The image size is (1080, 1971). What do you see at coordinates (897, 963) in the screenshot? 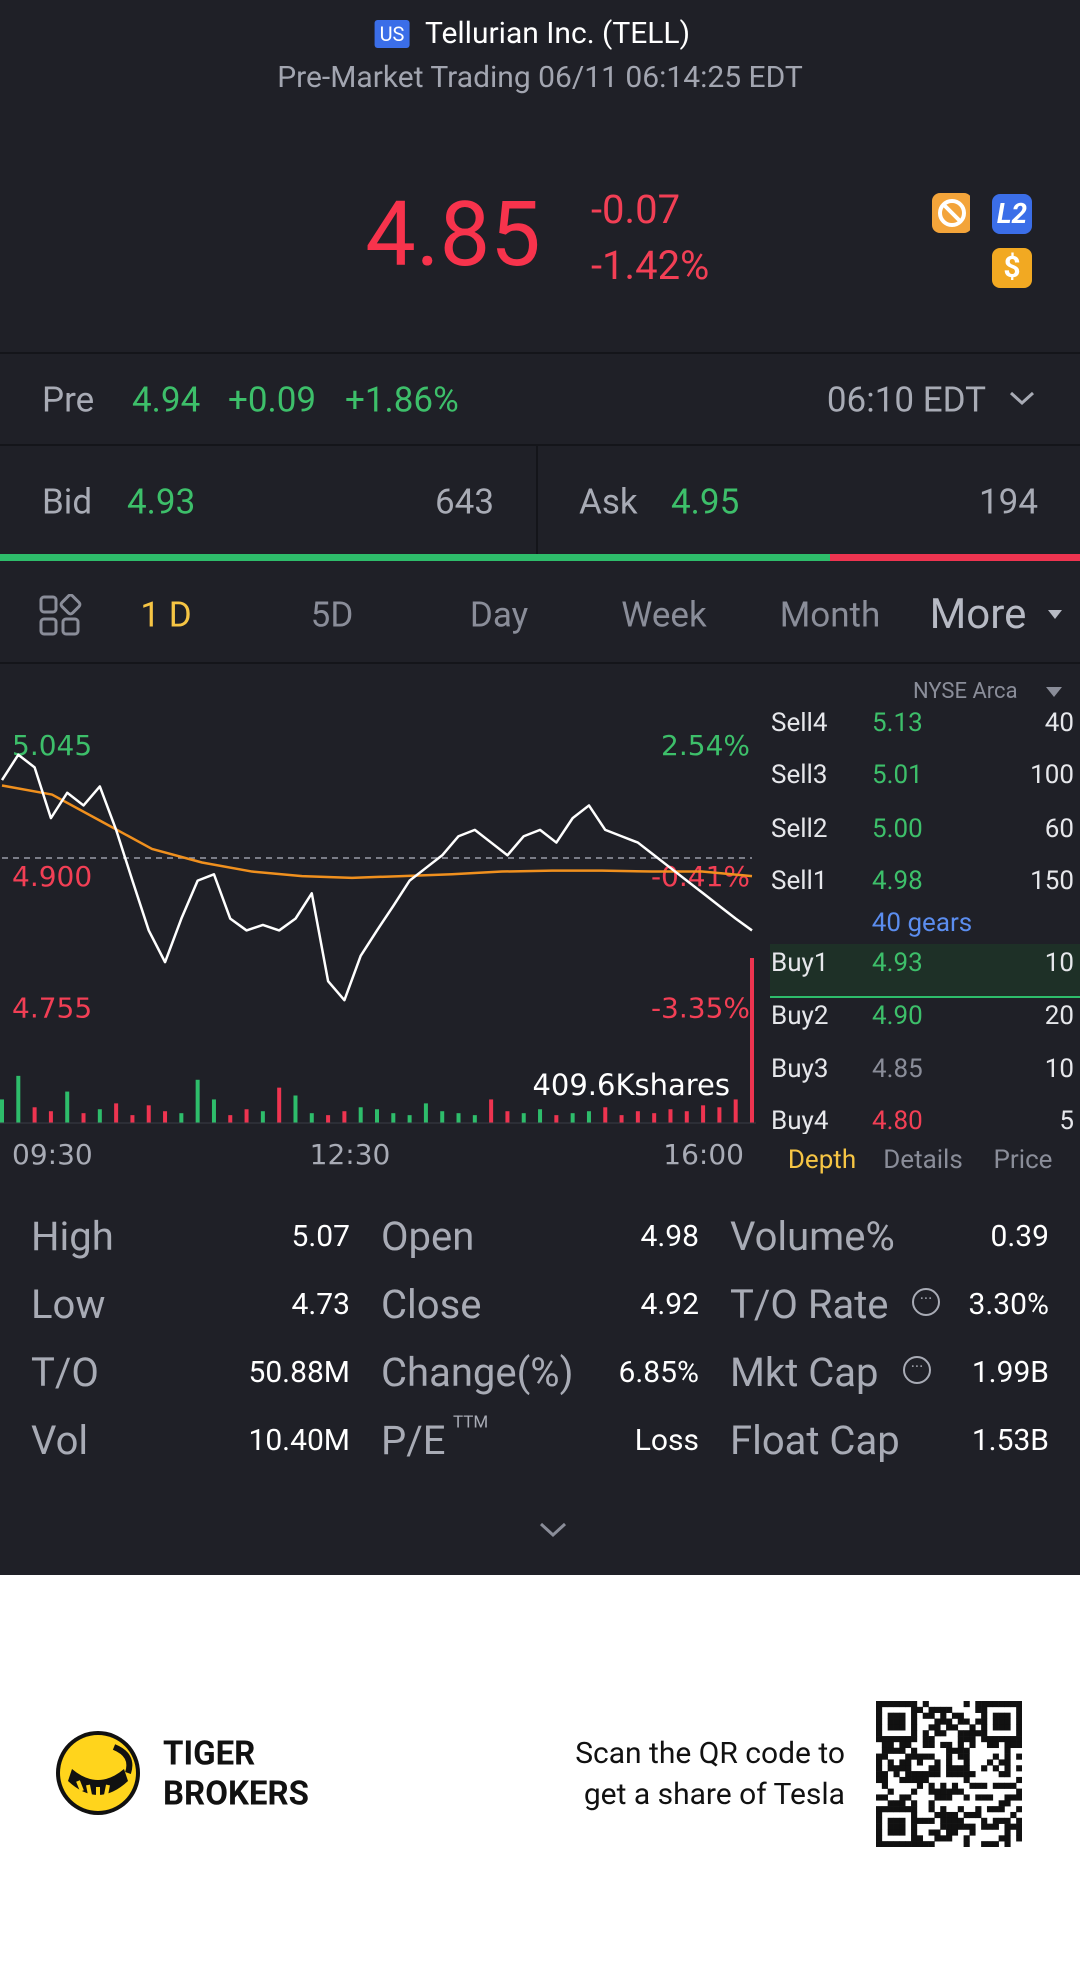
I see `level-price: 4.93` at bounding box center [897, 963].